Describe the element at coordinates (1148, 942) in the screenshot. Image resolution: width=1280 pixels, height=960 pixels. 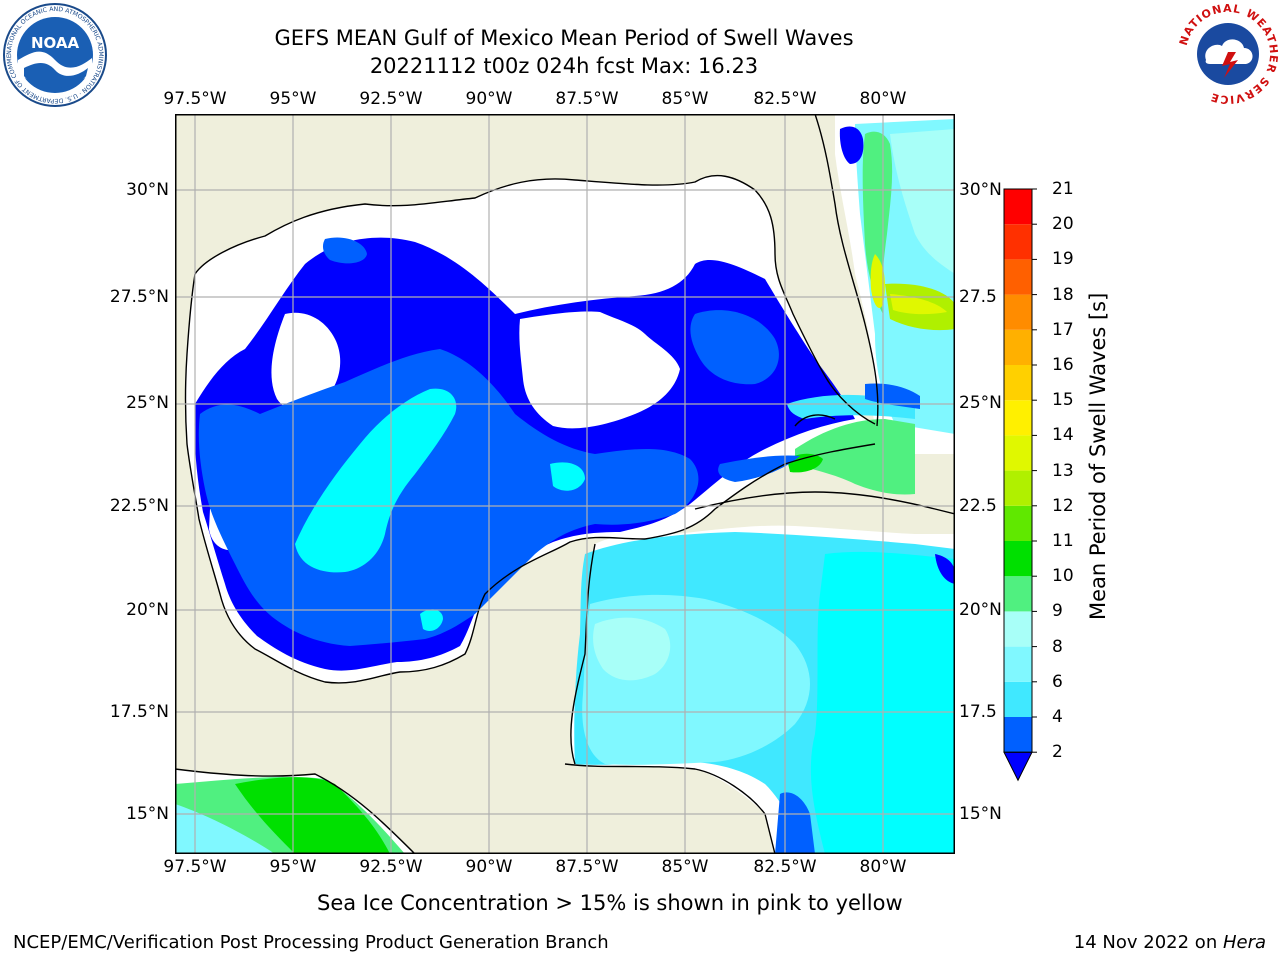
I see `footer-date-text: 14 Nov 2022 on` at that location.